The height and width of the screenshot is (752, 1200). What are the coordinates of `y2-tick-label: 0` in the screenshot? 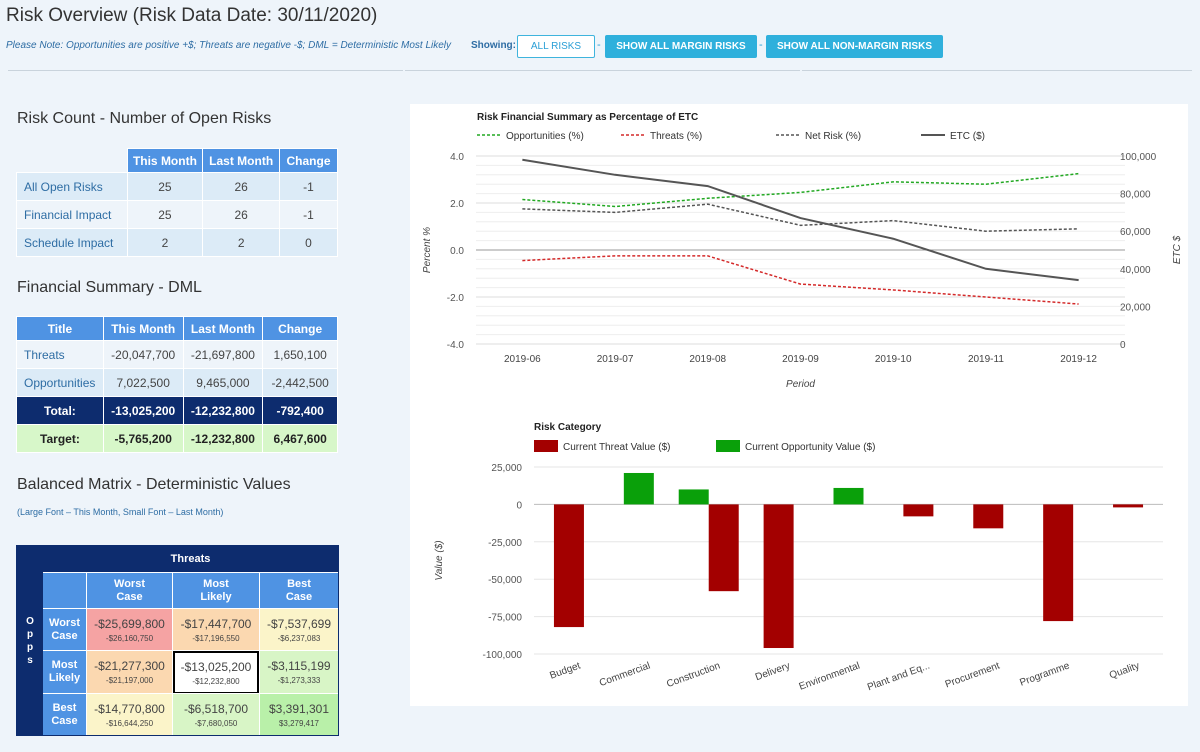 It's located at (1123, 345).